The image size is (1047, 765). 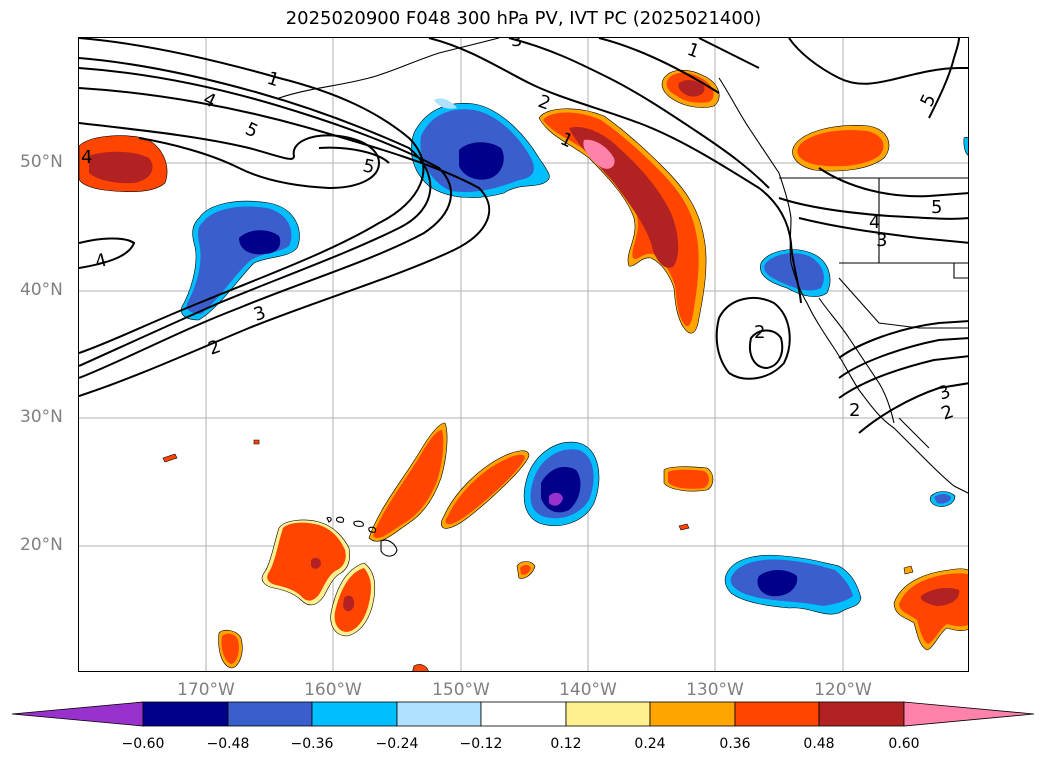 What do you see at coordinates (333, 690) in the screenshot?
I see `lon-label-160w: 160°W` at bounding box center [333, 690].